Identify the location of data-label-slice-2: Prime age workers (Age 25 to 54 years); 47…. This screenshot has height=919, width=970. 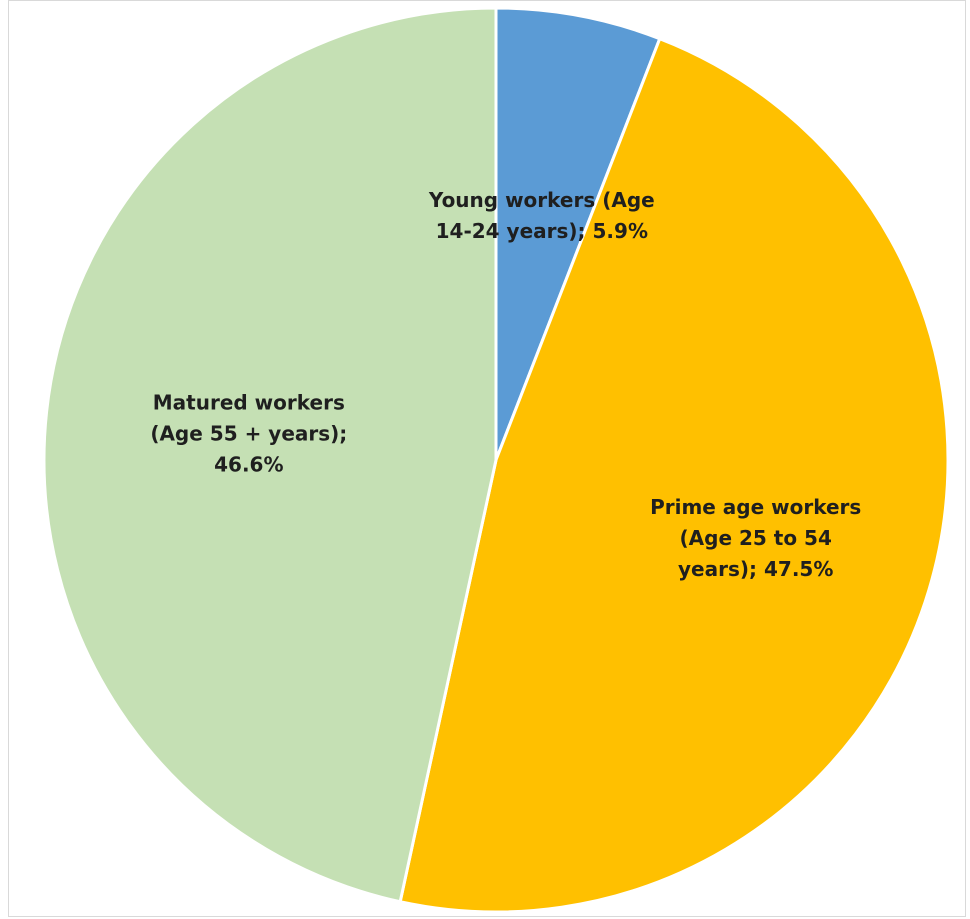
(755, 538).